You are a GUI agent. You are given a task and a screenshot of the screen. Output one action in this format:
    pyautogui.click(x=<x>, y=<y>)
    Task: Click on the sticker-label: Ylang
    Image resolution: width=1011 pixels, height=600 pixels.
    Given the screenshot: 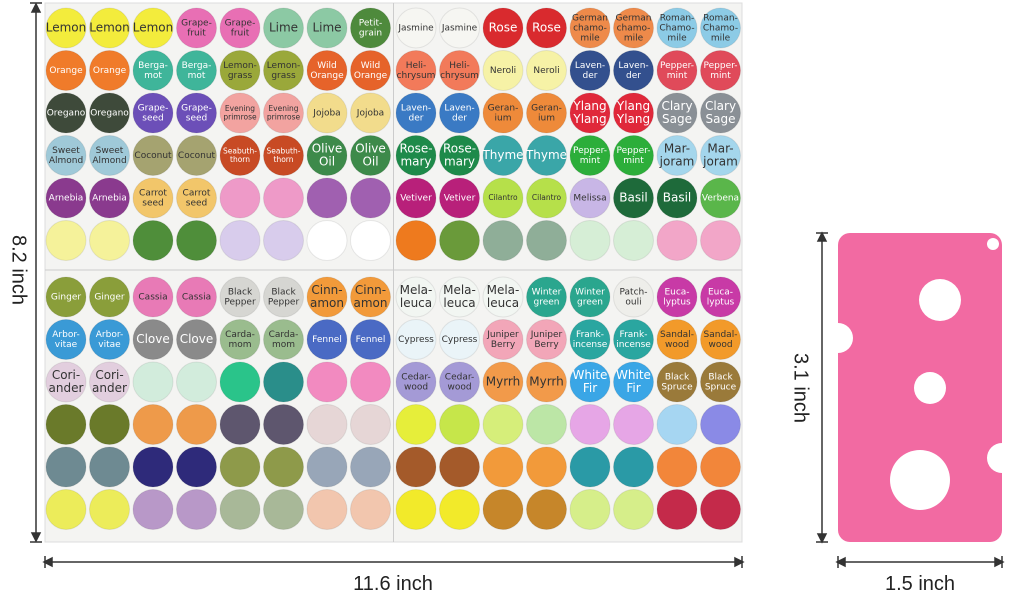 What is the action you would take?
    pyautogui.click(x=589, y=106)
    